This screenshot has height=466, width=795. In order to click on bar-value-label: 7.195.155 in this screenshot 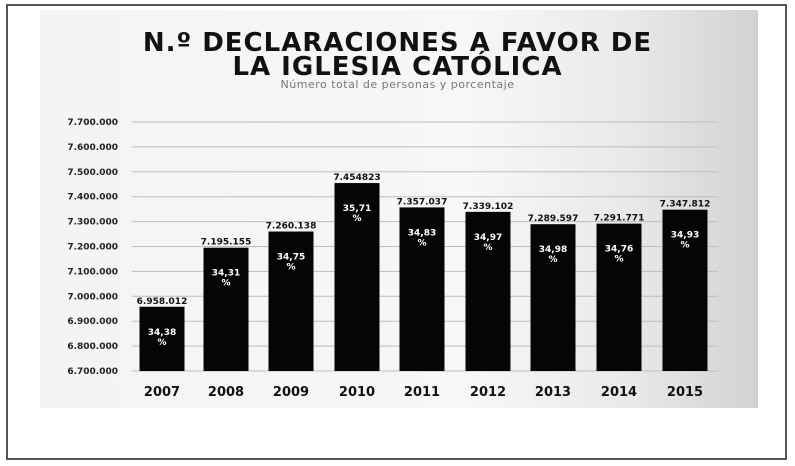, I will do `click(226, 243)`.